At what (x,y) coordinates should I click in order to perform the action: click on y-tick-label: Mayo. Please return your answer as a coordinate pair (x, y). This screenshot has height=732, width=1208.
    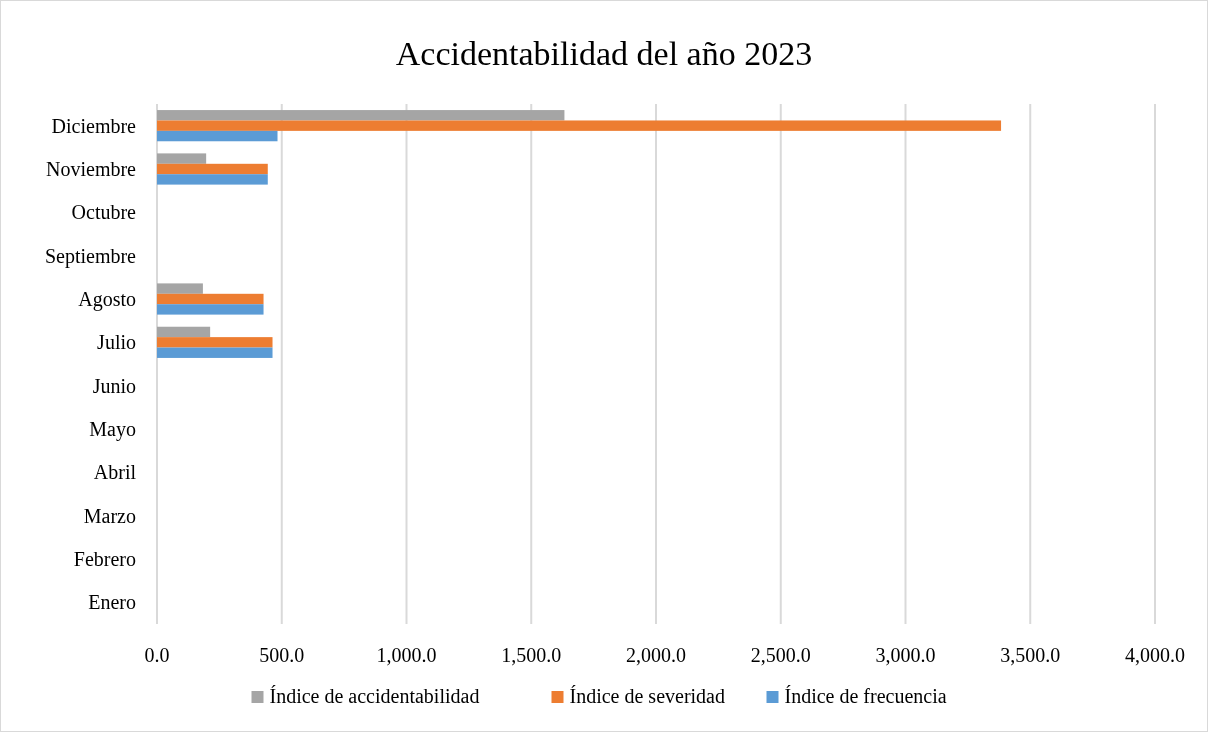
    Looking at the image, I should click on (112, 429).